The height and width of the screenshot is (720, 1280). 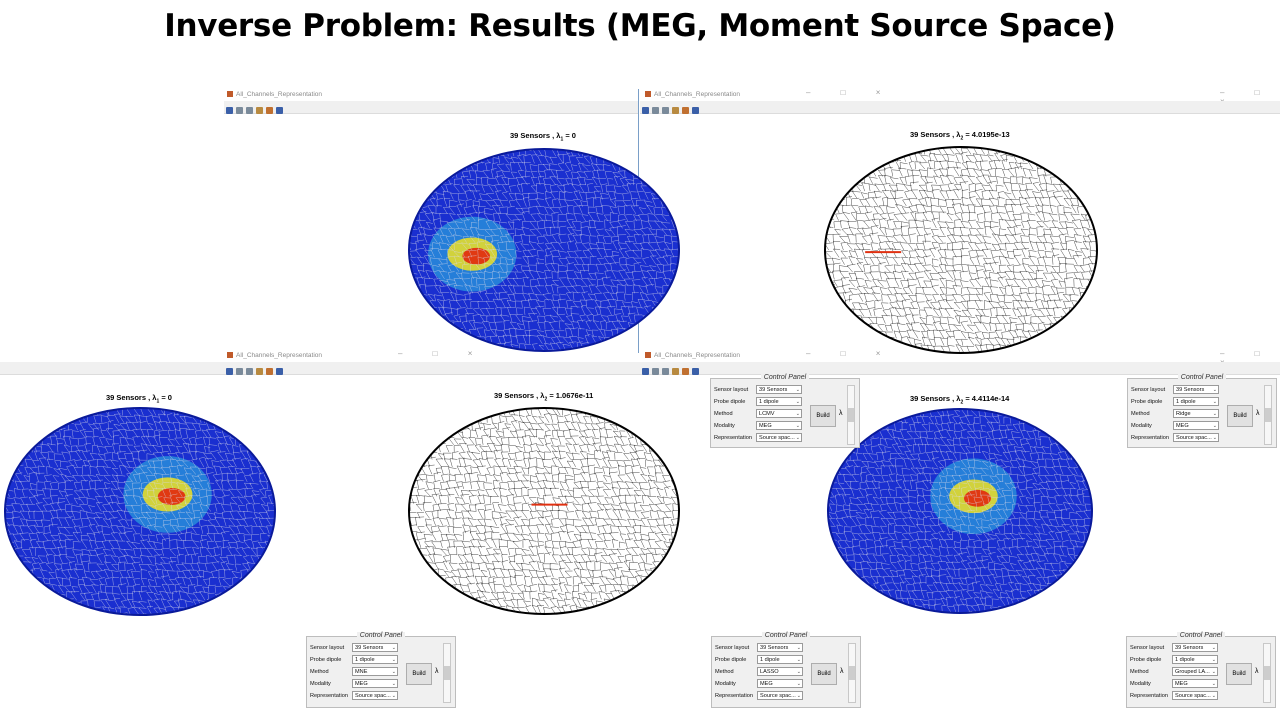 I want to click on method-dropdown: Grouped LA... ⌄, so click(x=1195, y=671).